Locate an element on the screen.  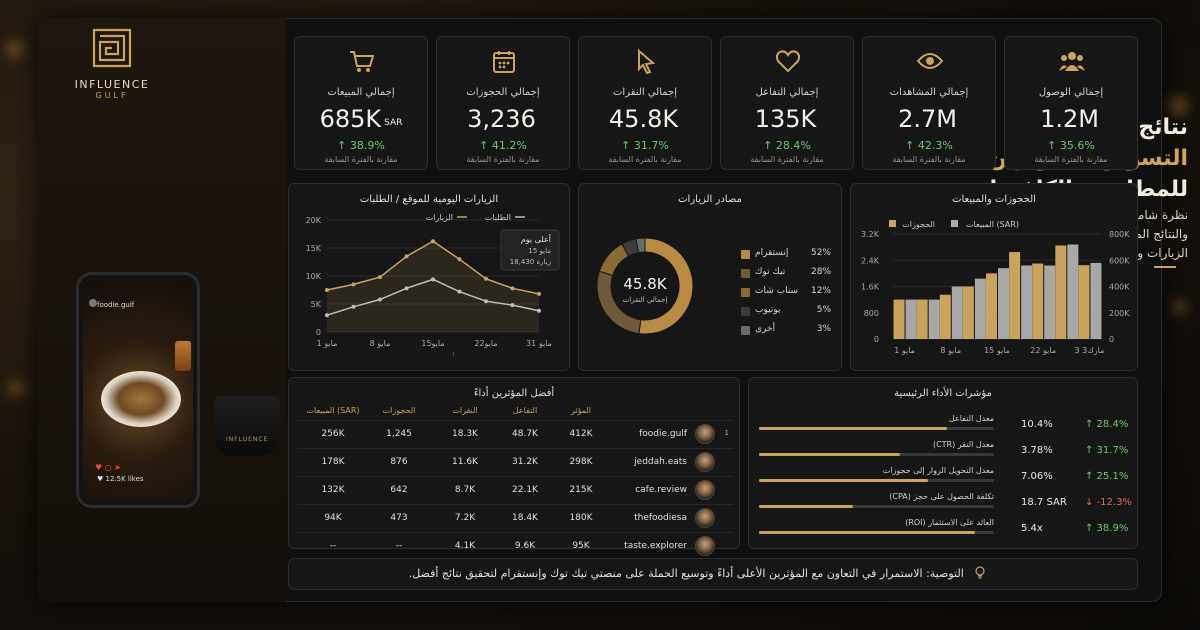
x-tick-label: 8 مايو is located at coordinates (380, 343).